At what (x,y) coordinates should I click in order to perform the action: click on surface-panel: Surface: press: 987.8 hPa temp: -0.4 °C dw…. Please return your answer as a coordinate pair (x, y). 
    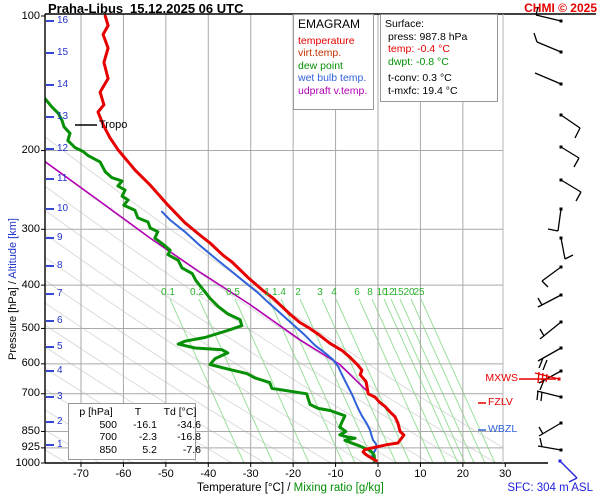
    Looking at the image, I should click on (439, 58).